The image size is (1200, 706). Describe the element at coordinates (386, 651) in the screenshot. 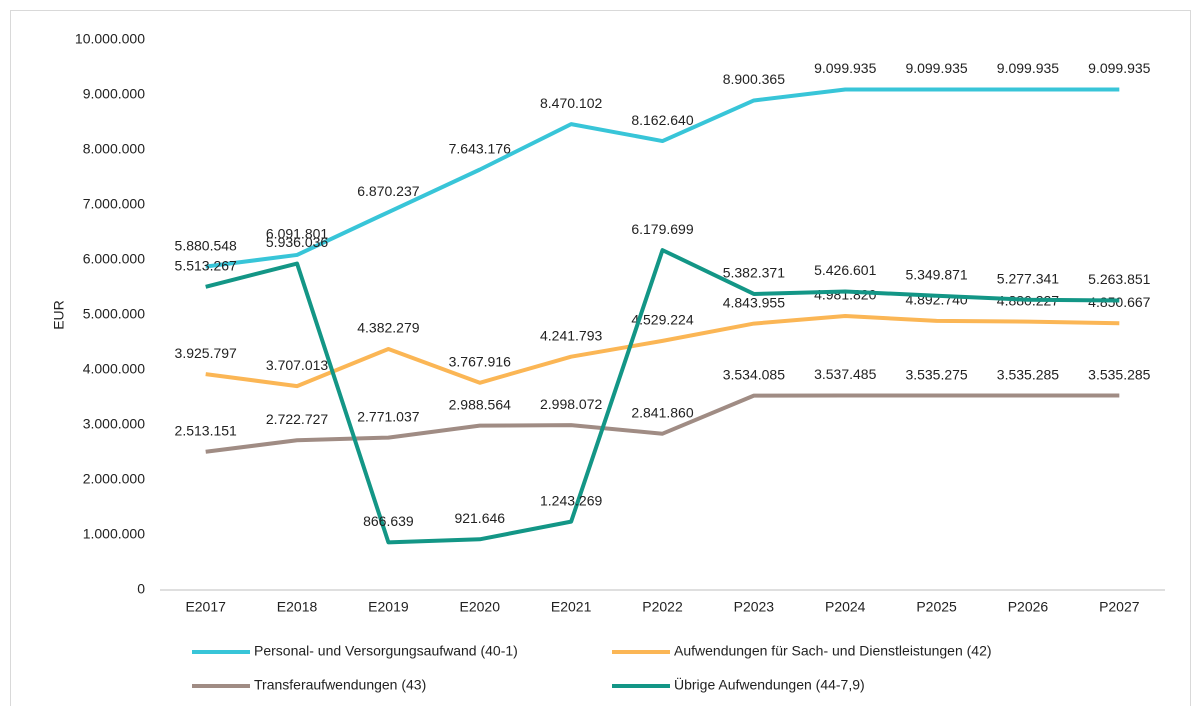

I see `legend-label: Personal- und Versorgungsaufwand (40-1)` at that location.